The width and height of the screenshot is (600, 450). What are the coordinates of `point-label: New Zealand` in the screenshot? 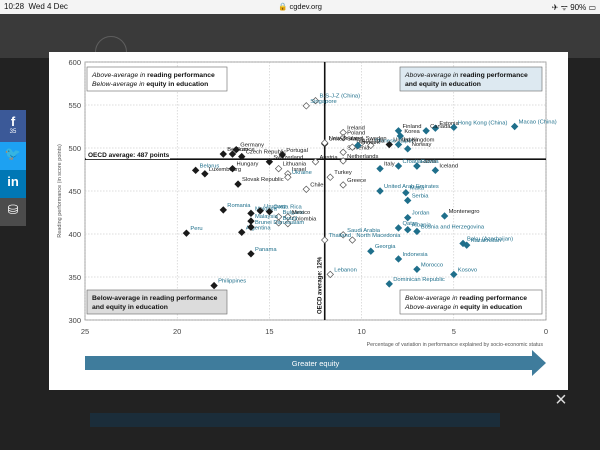 It's located at (346, 139).